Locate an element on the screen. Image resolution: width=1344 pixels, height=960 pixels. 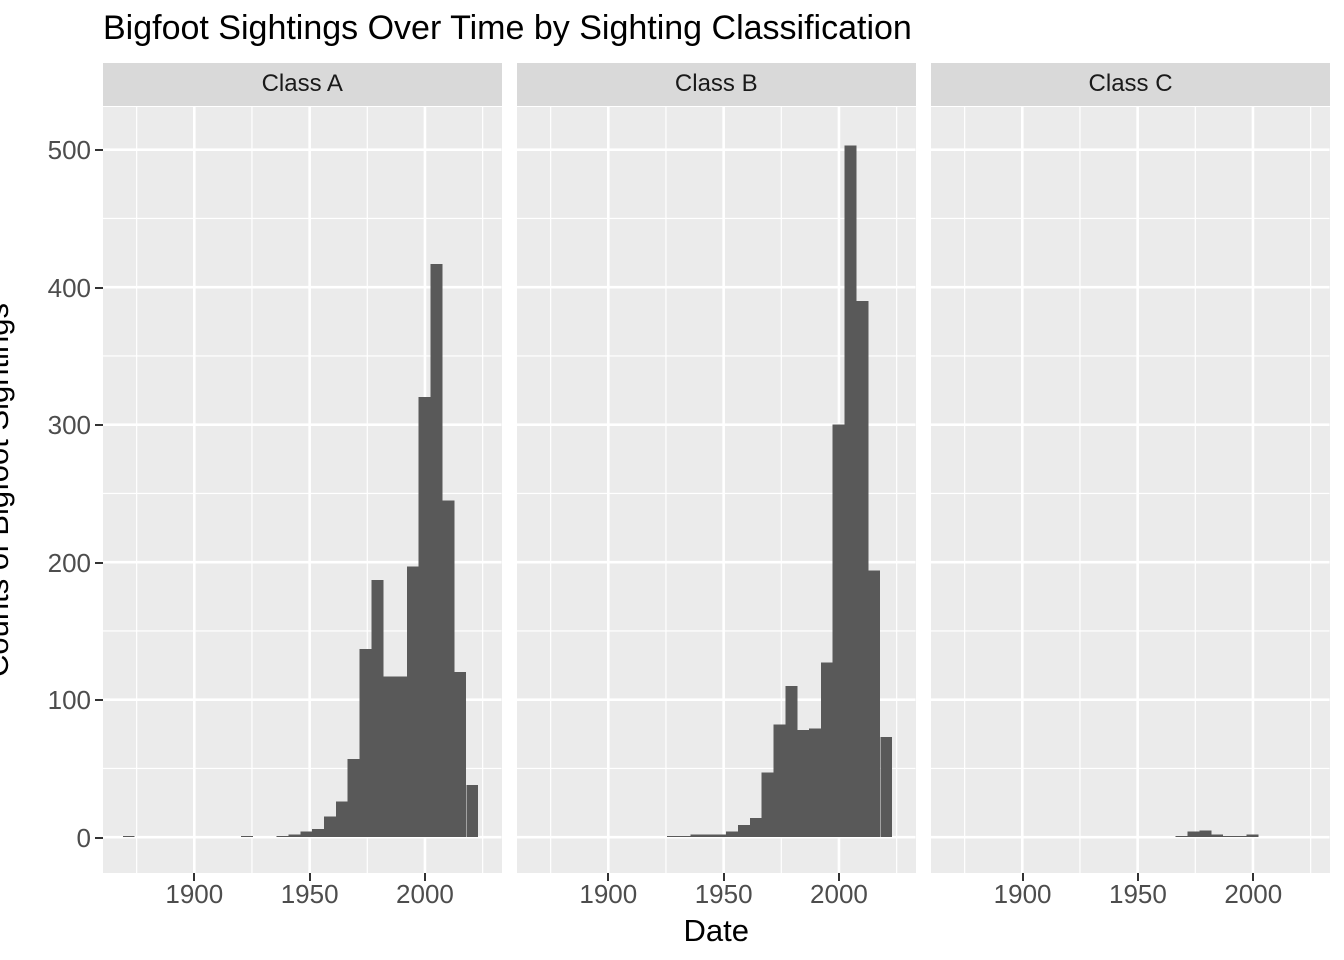
y-axis-tick-label: 400 is located at coordinates (69, 287).